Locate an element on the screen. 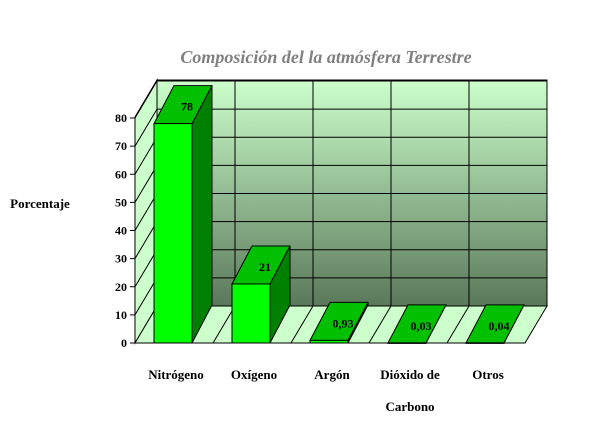 This screenshot has height=436, width=608. y-axis: 0 10 20 30 40 50 60 70 80 is located at coordinates (125, 230).